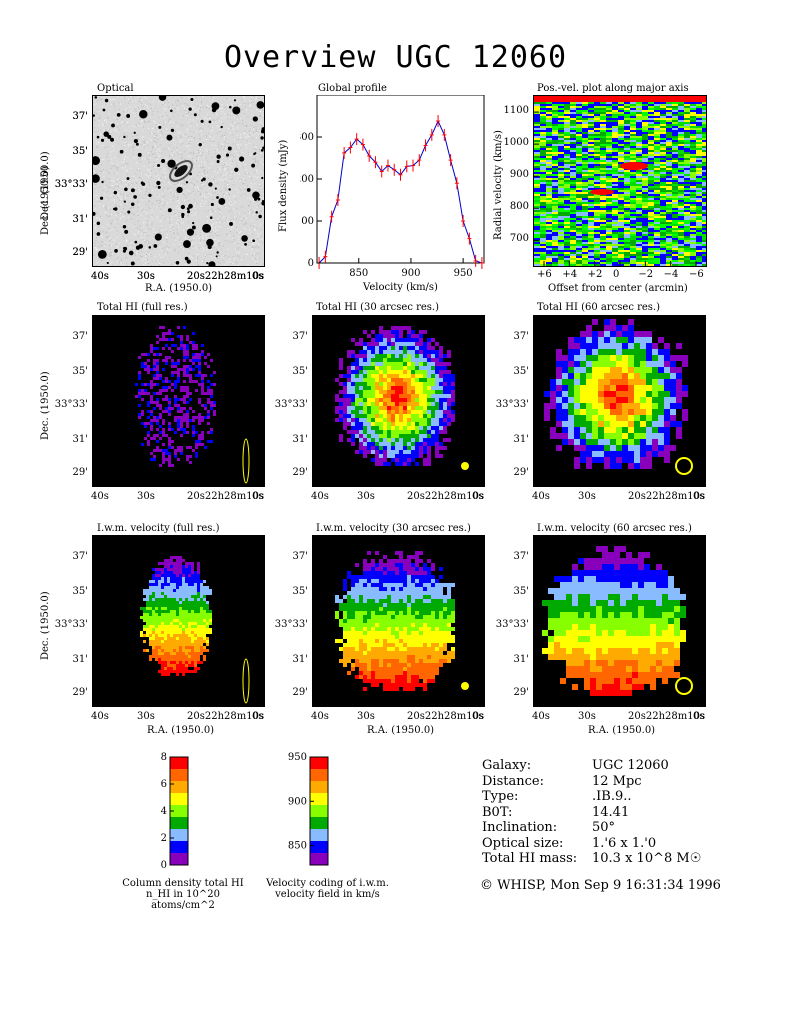 The image size is (791, 1024). I want to click on density-colorbar: 8 6 4 2 0, so click(170, 811).